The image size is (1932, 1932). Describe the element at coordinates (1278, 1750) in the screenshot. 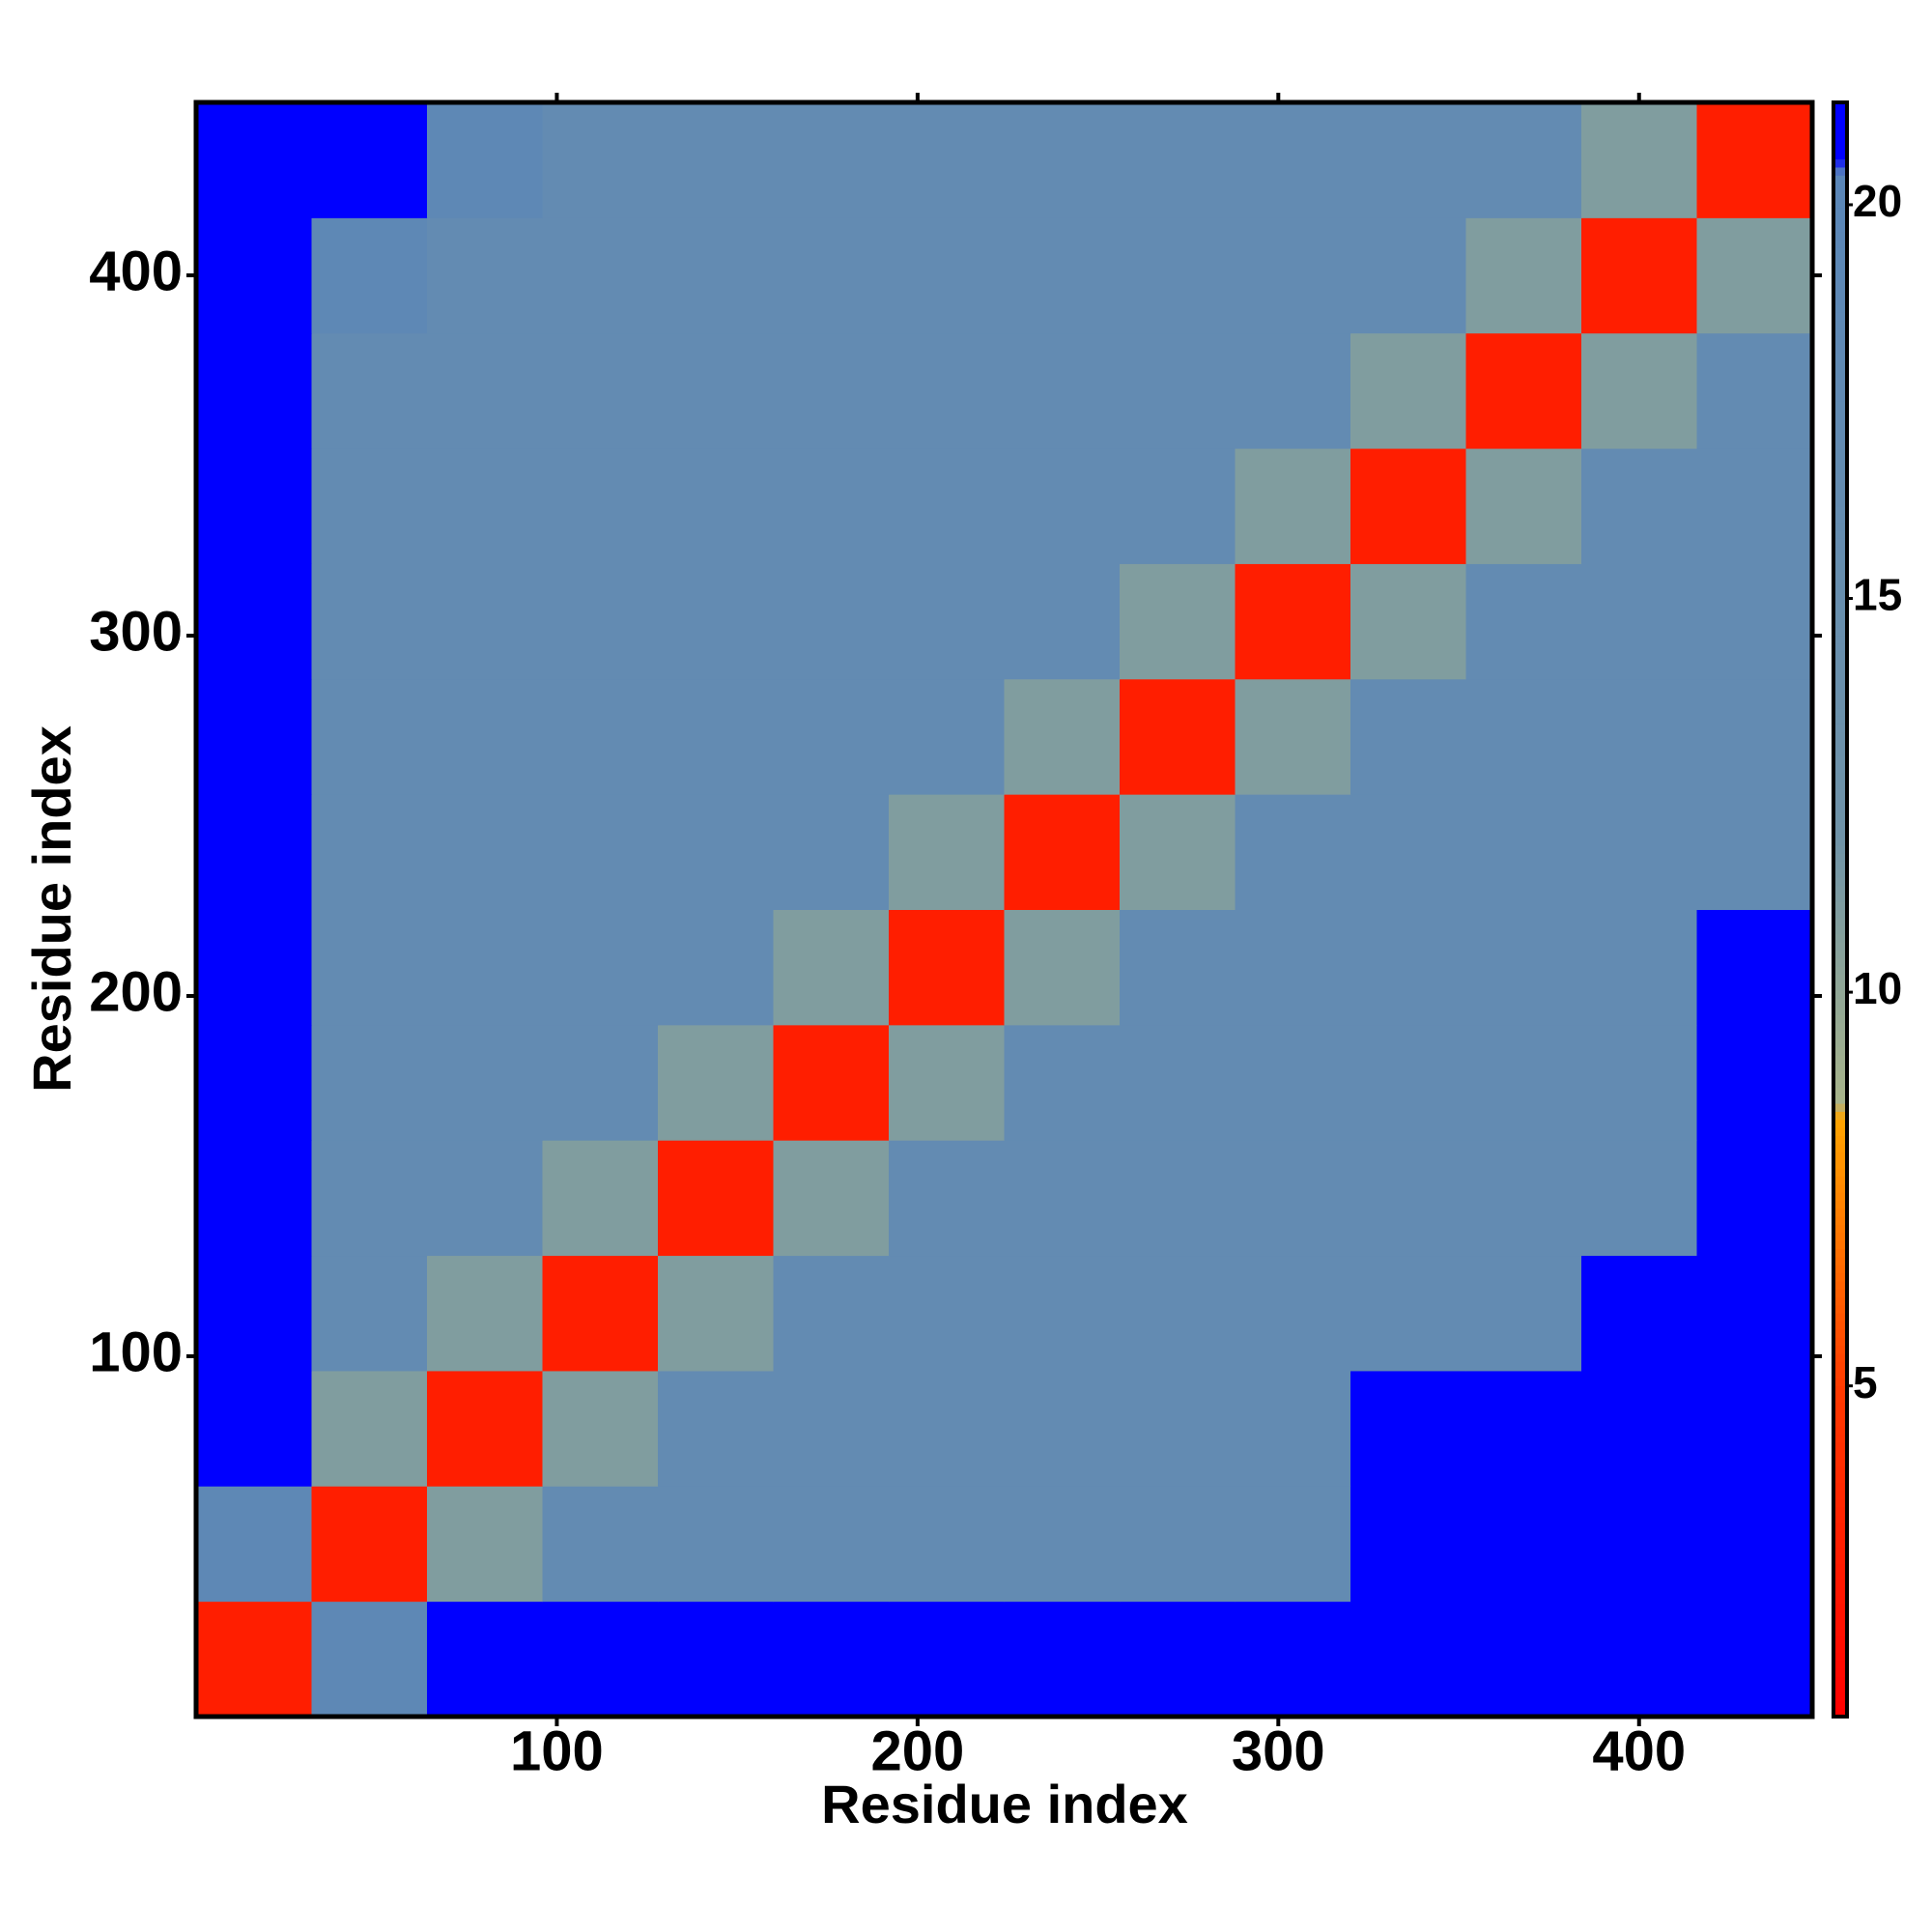

I see `x-tick-label: 300` at that location.